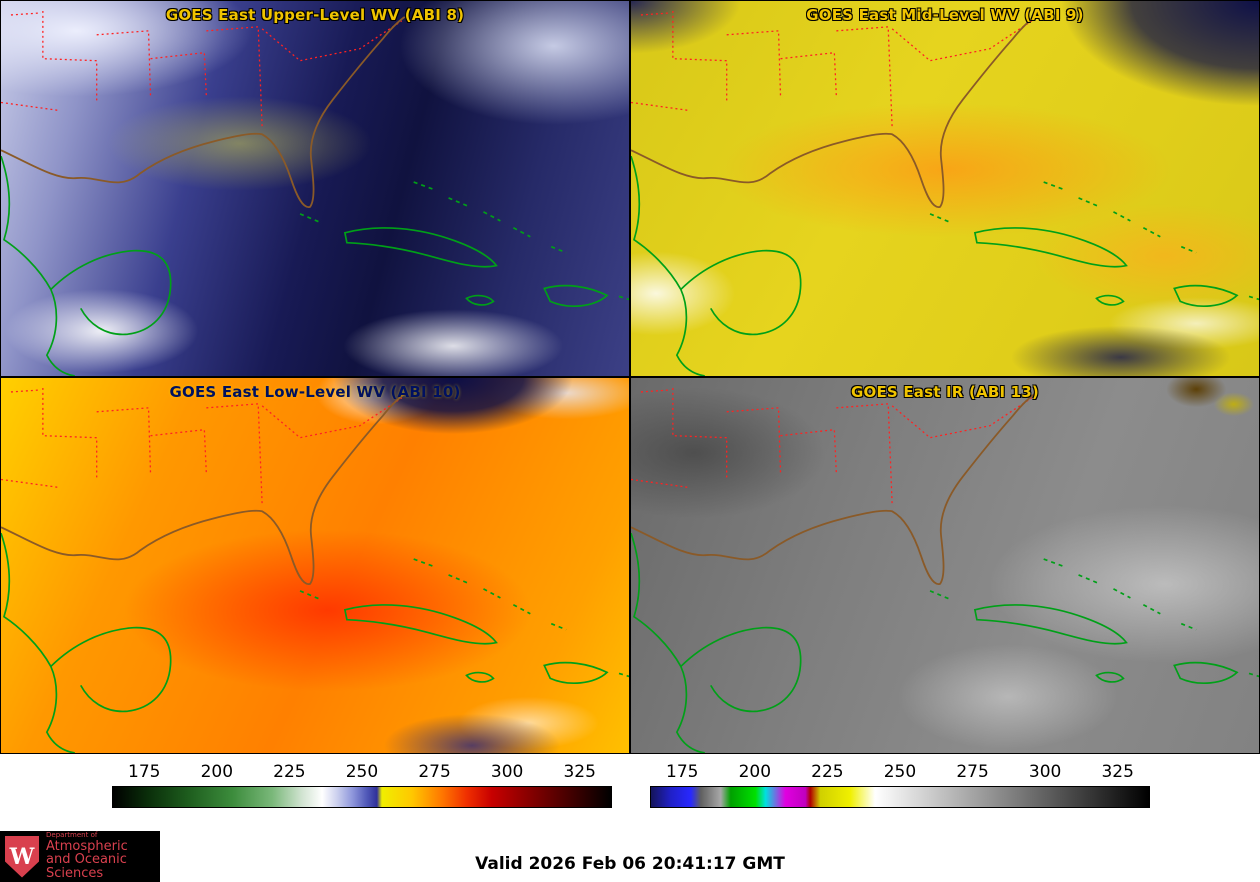 The width and height of the screenshot is (1260, 882). Describe the element at coordinates (362, 797) in the screenshot. I see `wv-colorbar-gradient` at that location.